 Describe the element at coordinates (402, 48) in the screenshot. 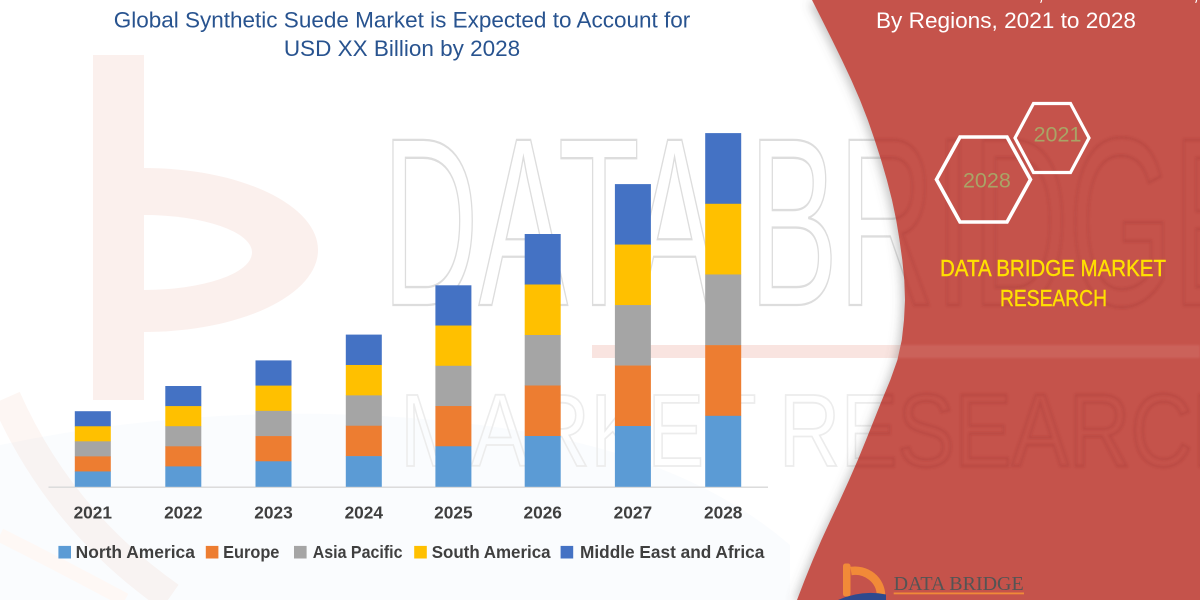

I see `svg-text: USD XX Billion by 2028` at that location.